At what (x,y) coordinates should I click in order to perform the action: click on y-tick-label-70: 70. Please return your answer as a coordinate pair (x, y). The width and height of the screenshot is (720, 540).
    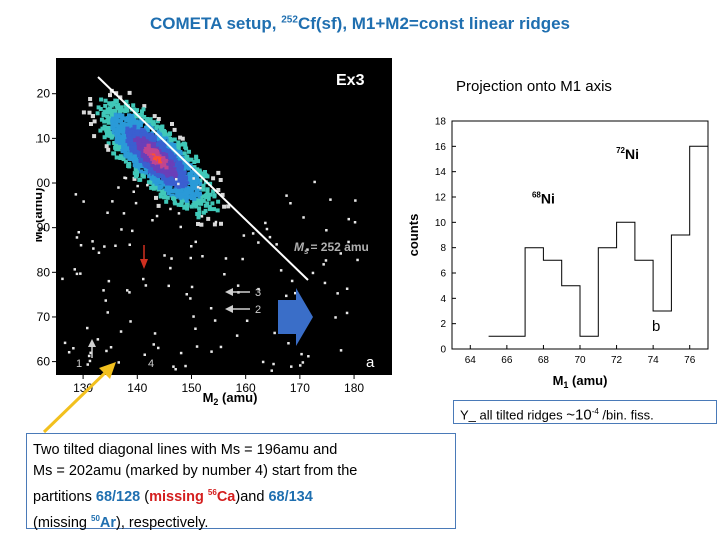
    Looking at the image, I should click on (44, 317).